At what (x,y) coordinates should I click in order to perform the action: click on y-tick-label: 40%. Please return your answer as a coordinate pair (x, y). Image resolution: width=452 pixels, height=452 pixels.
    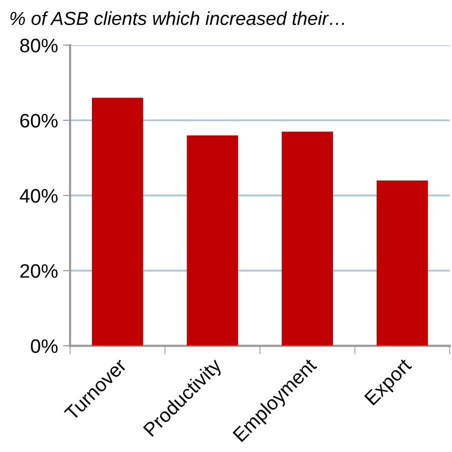
    Looking at the image, I should click on (39, 195).